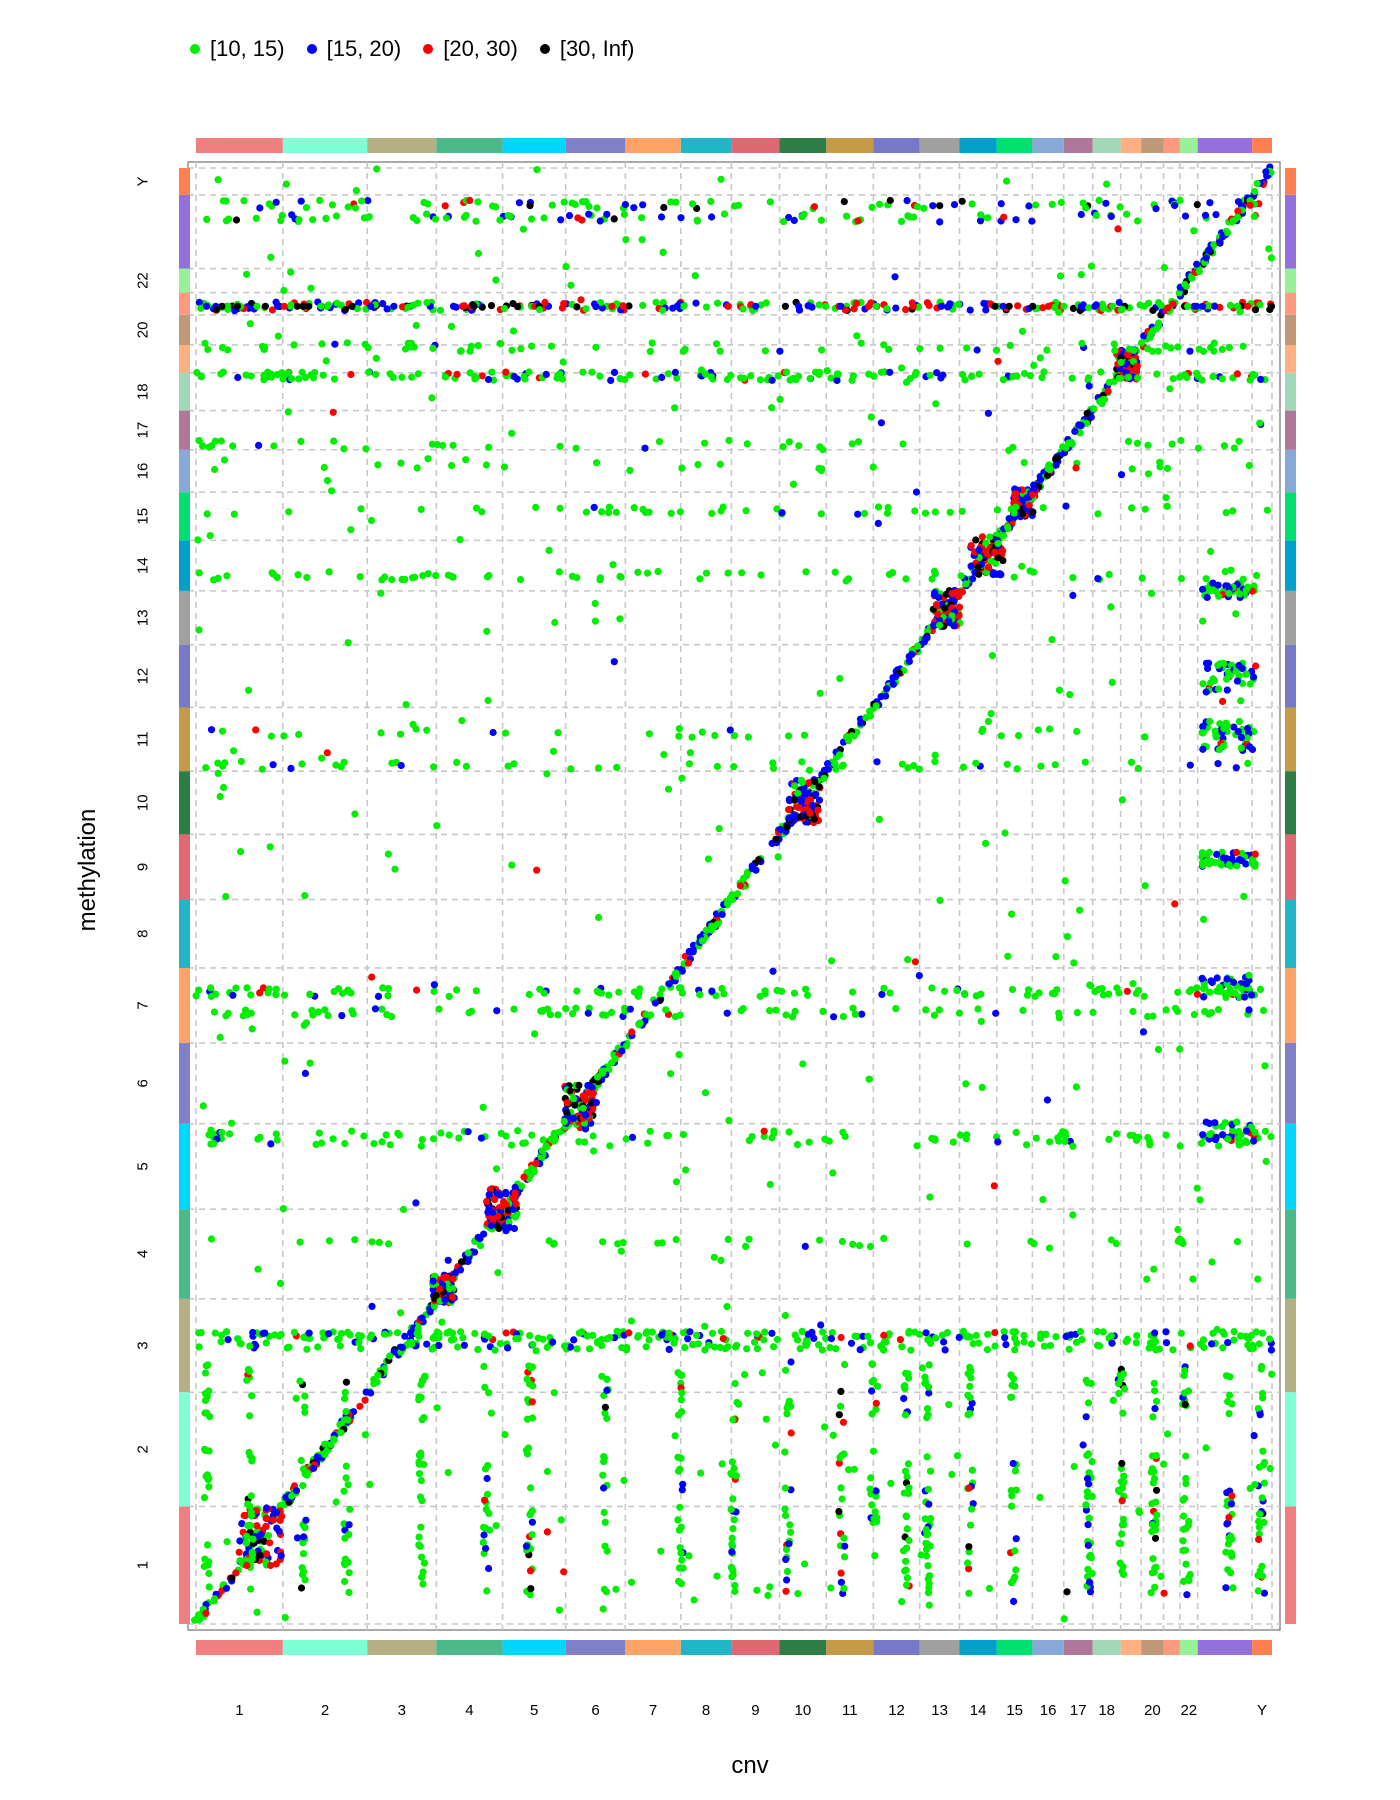 This screenshot has width=1400, height=1800. What do you see at coordinates (595, 145) in the screenshot?
I see `chrom-bar-top` at bounding box center [595, 145].